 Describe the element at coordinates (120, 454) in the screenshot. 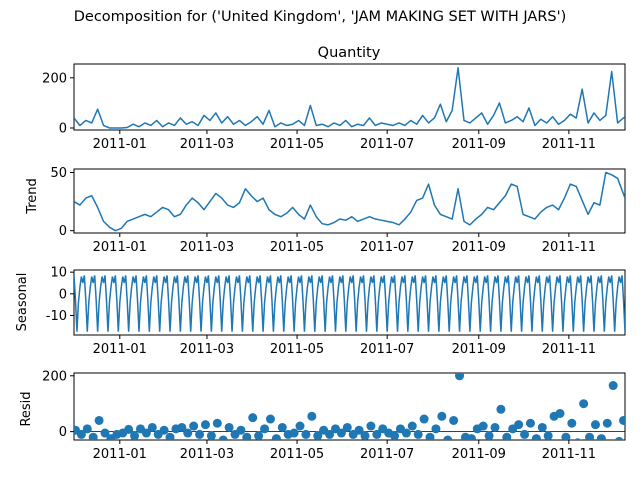

I see `resid-xtick-label-0: 2011-01` at that location.